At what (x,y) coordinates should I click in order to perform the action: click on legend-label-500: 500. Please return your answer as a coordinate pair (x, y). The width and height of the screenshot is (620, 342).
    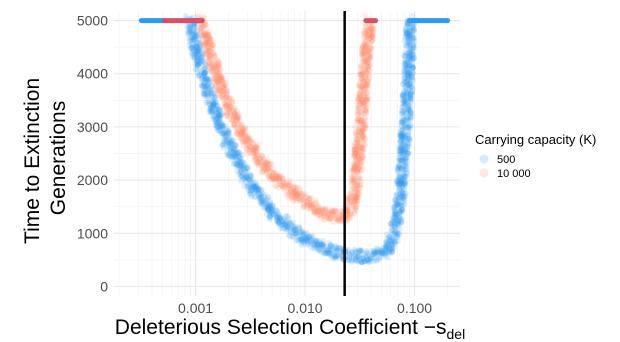
    Looking at the image, I should click on (506, 160).